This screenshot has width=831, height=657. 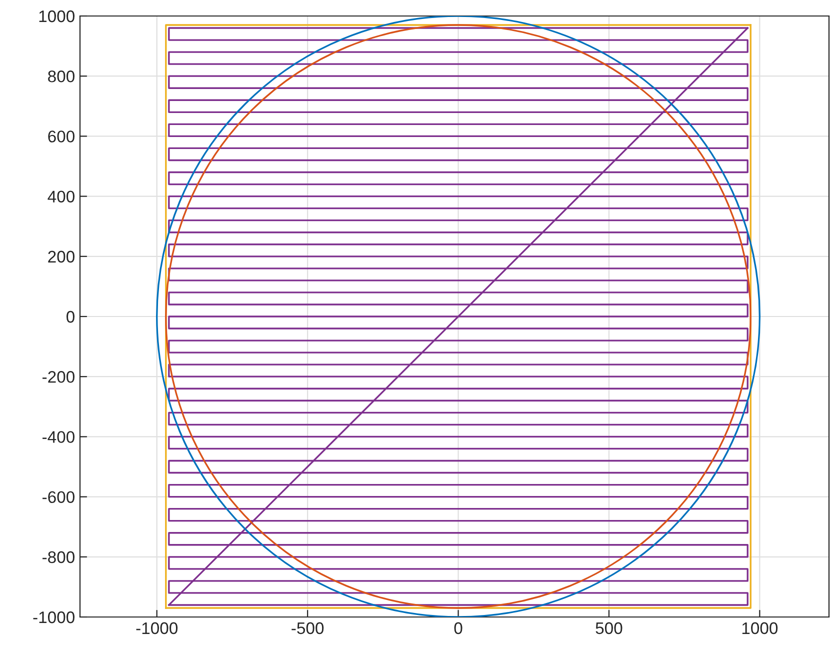 I want to click on y-tick-label: 1000, so click(x=56, y=16).